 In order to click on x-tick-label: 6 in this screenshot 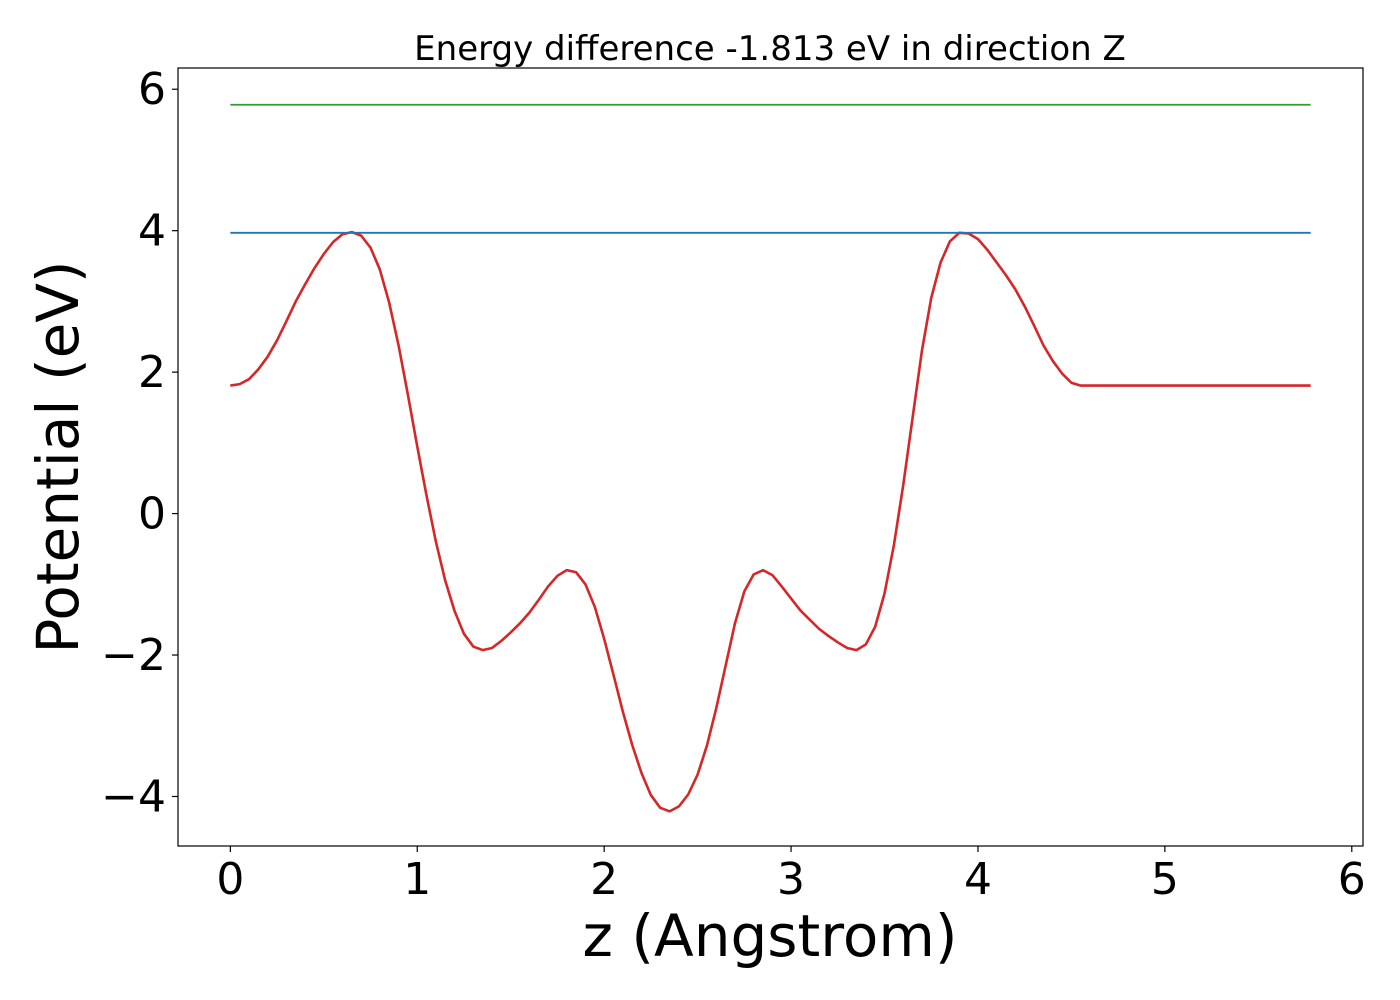, I will do `click(1352, 879)`.